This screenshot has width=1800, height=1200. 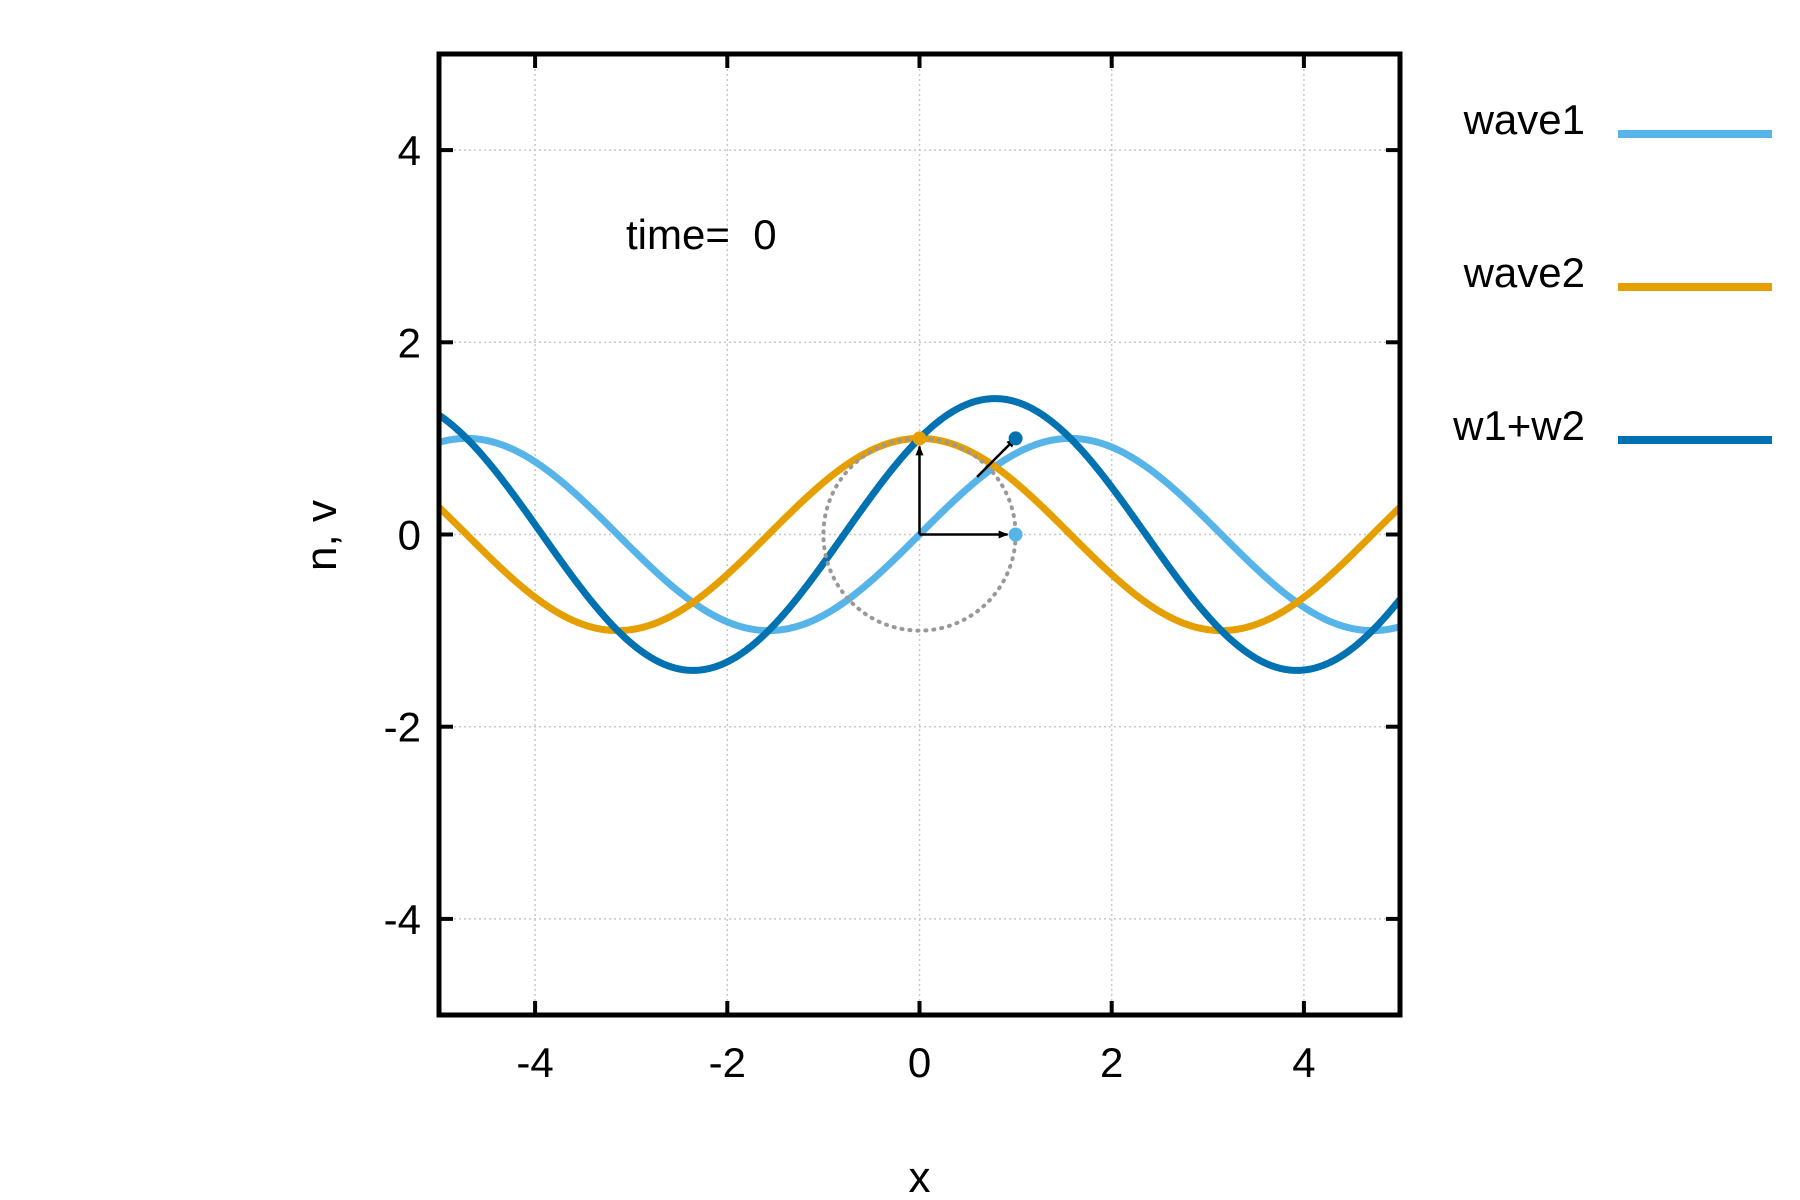 What do you see at coordinates (402, 727) in the screenshot?
I see `y-tick-label: -2` at bounding box center [402, 727].